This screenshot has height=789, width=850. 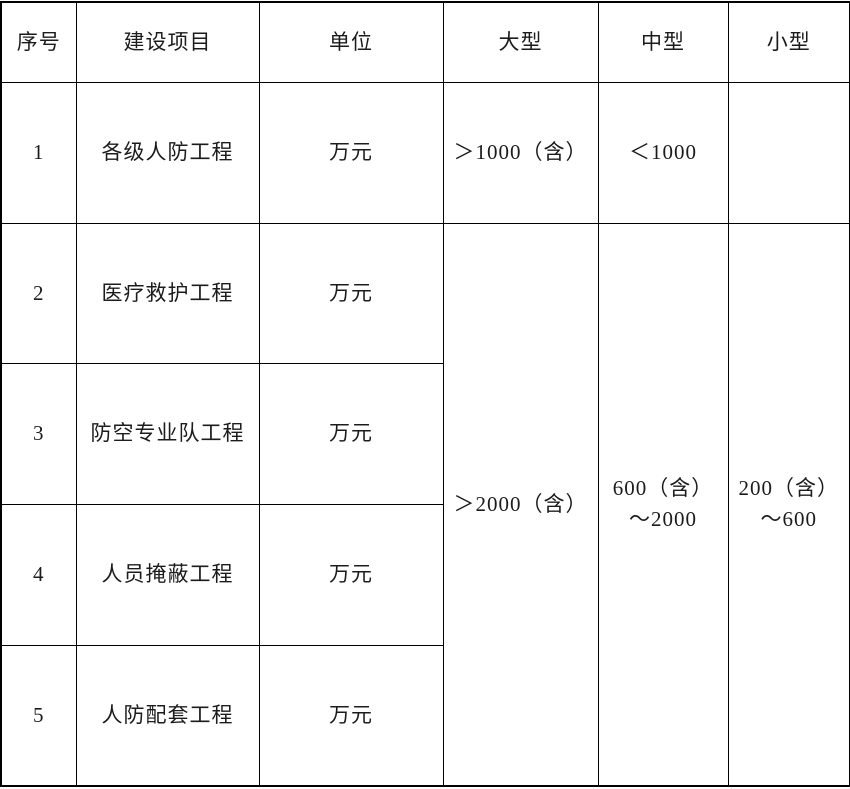 What do you see at coordinates (38, 434) in the screenshot?
I see `cell-no: 3` at bounding box center [38, 434].